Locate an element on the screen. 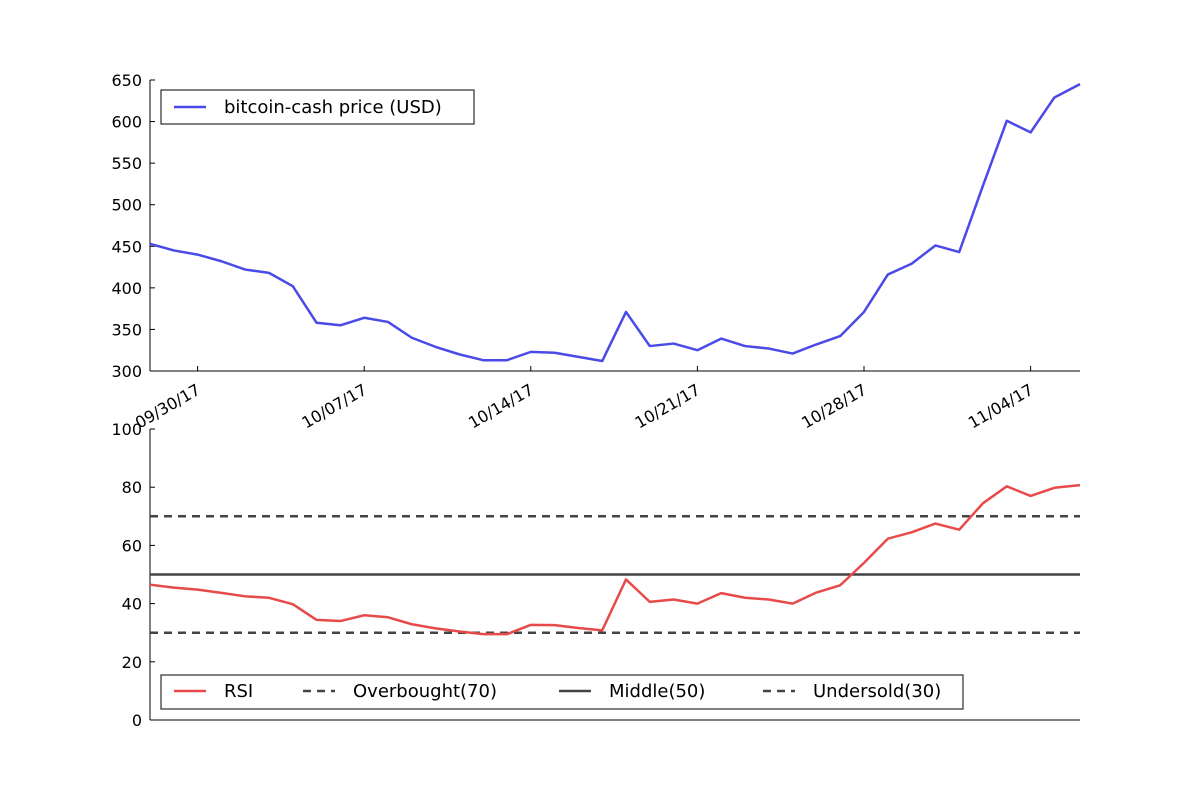  price-legend-label: bitcoin-cash price (USD) is located at coordinates (333, 107).